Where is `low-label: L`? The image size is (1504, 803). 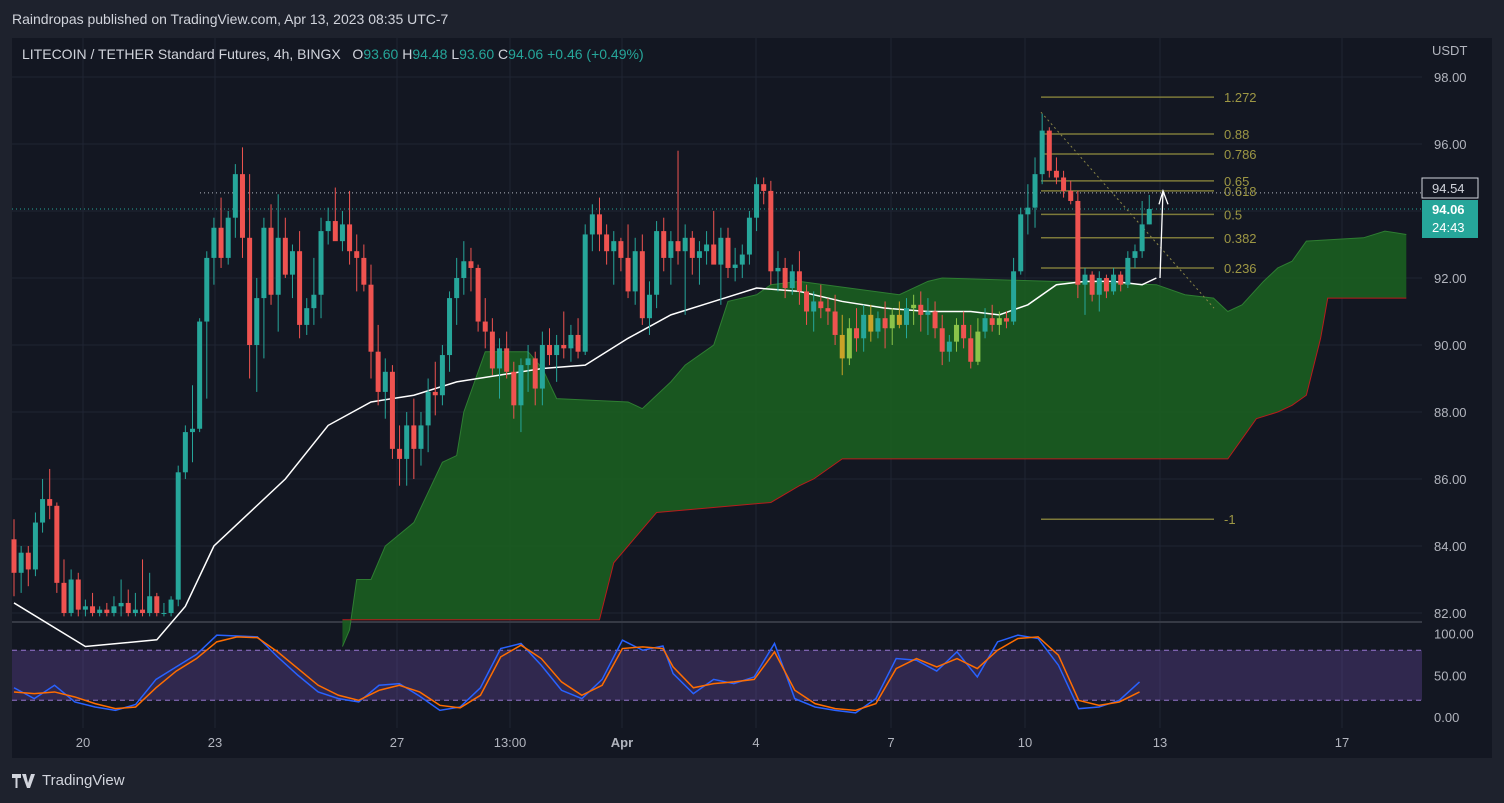
low-label: L is located at coordinates (455, 54).